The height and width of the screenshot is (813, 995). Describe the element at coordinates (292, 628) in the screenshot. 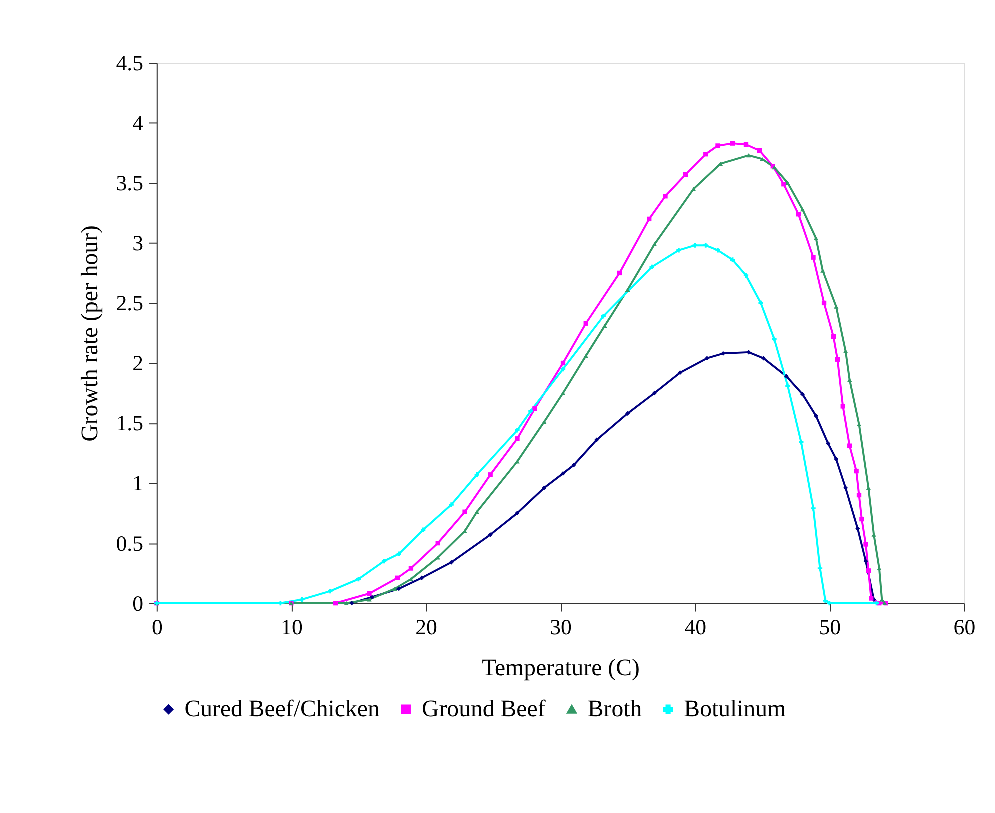

I see `x-tick-label: 10` at that location.